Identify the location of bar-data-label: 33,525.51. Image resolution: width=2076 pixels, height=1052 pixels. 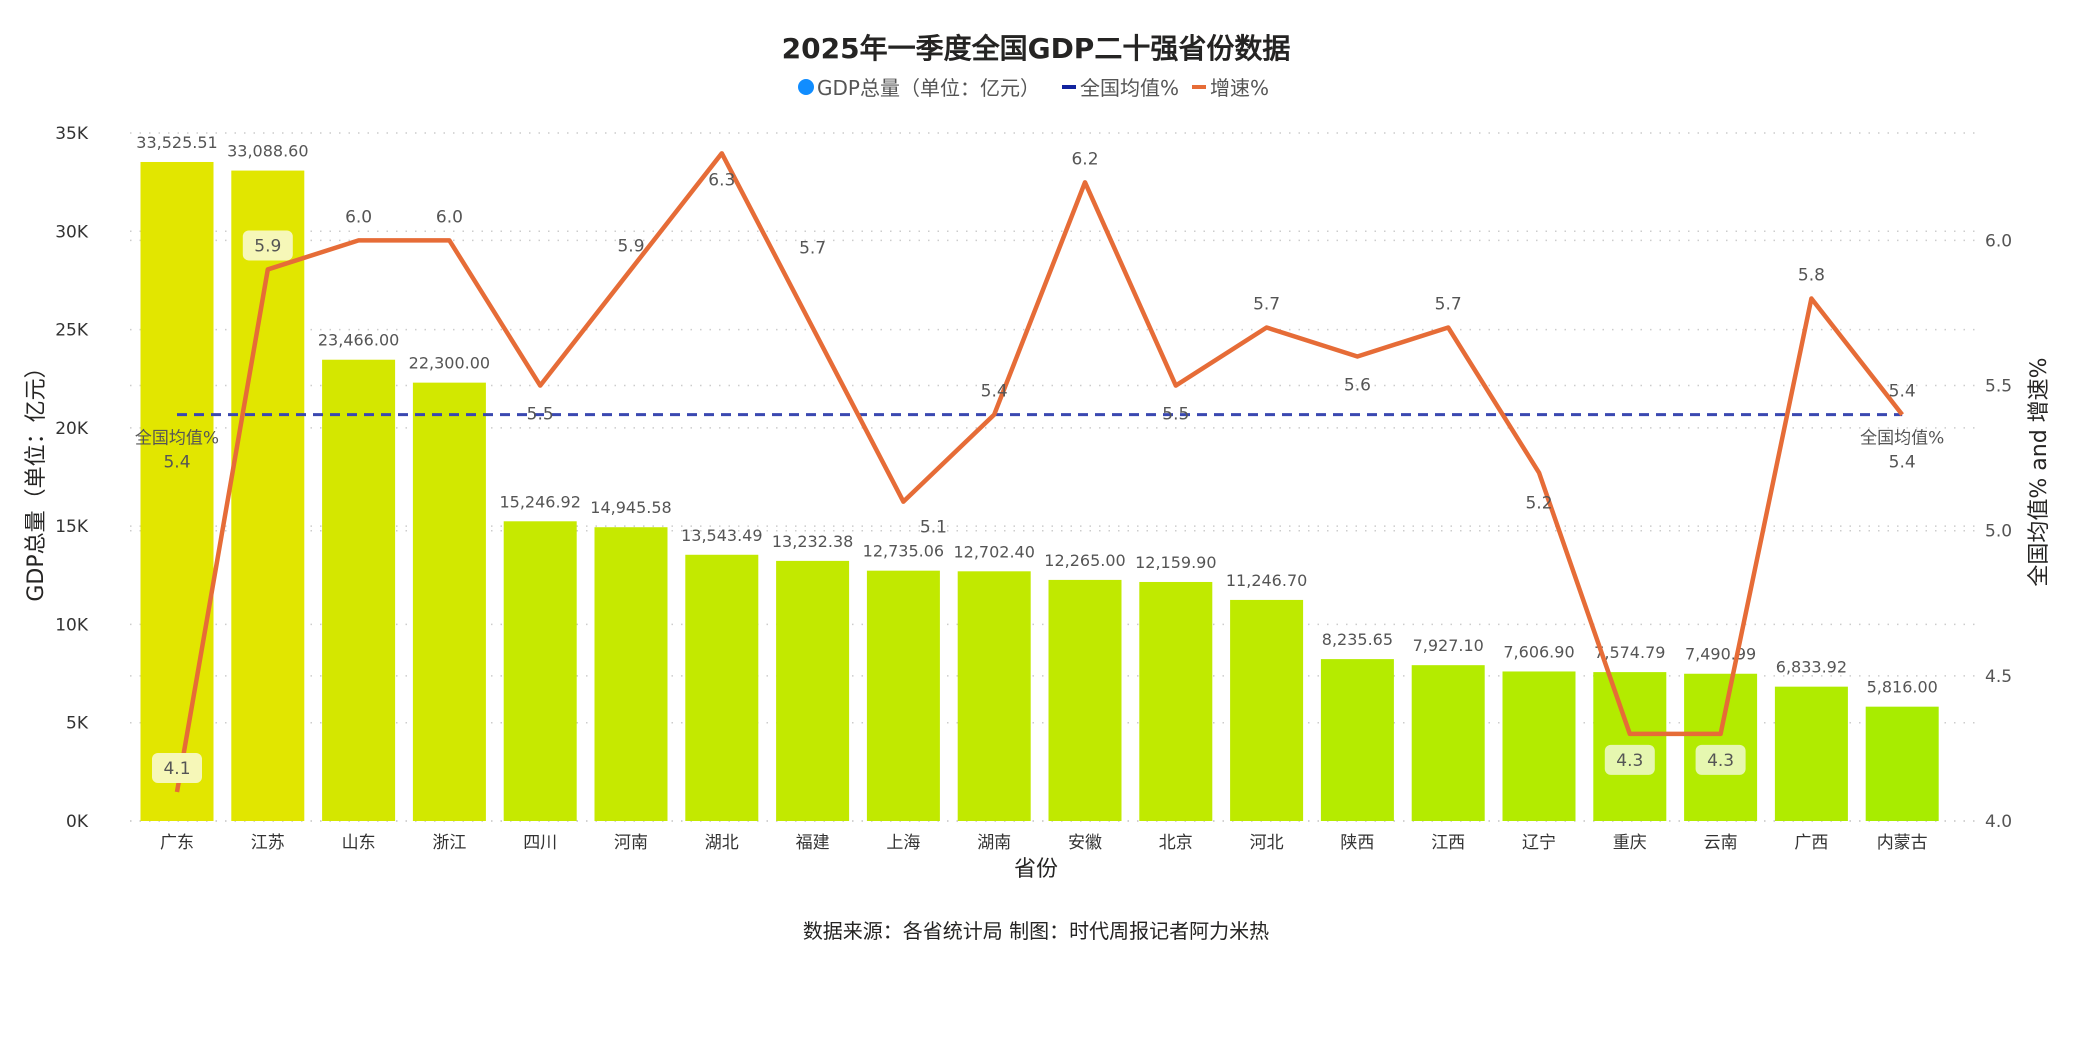
(176, 142).